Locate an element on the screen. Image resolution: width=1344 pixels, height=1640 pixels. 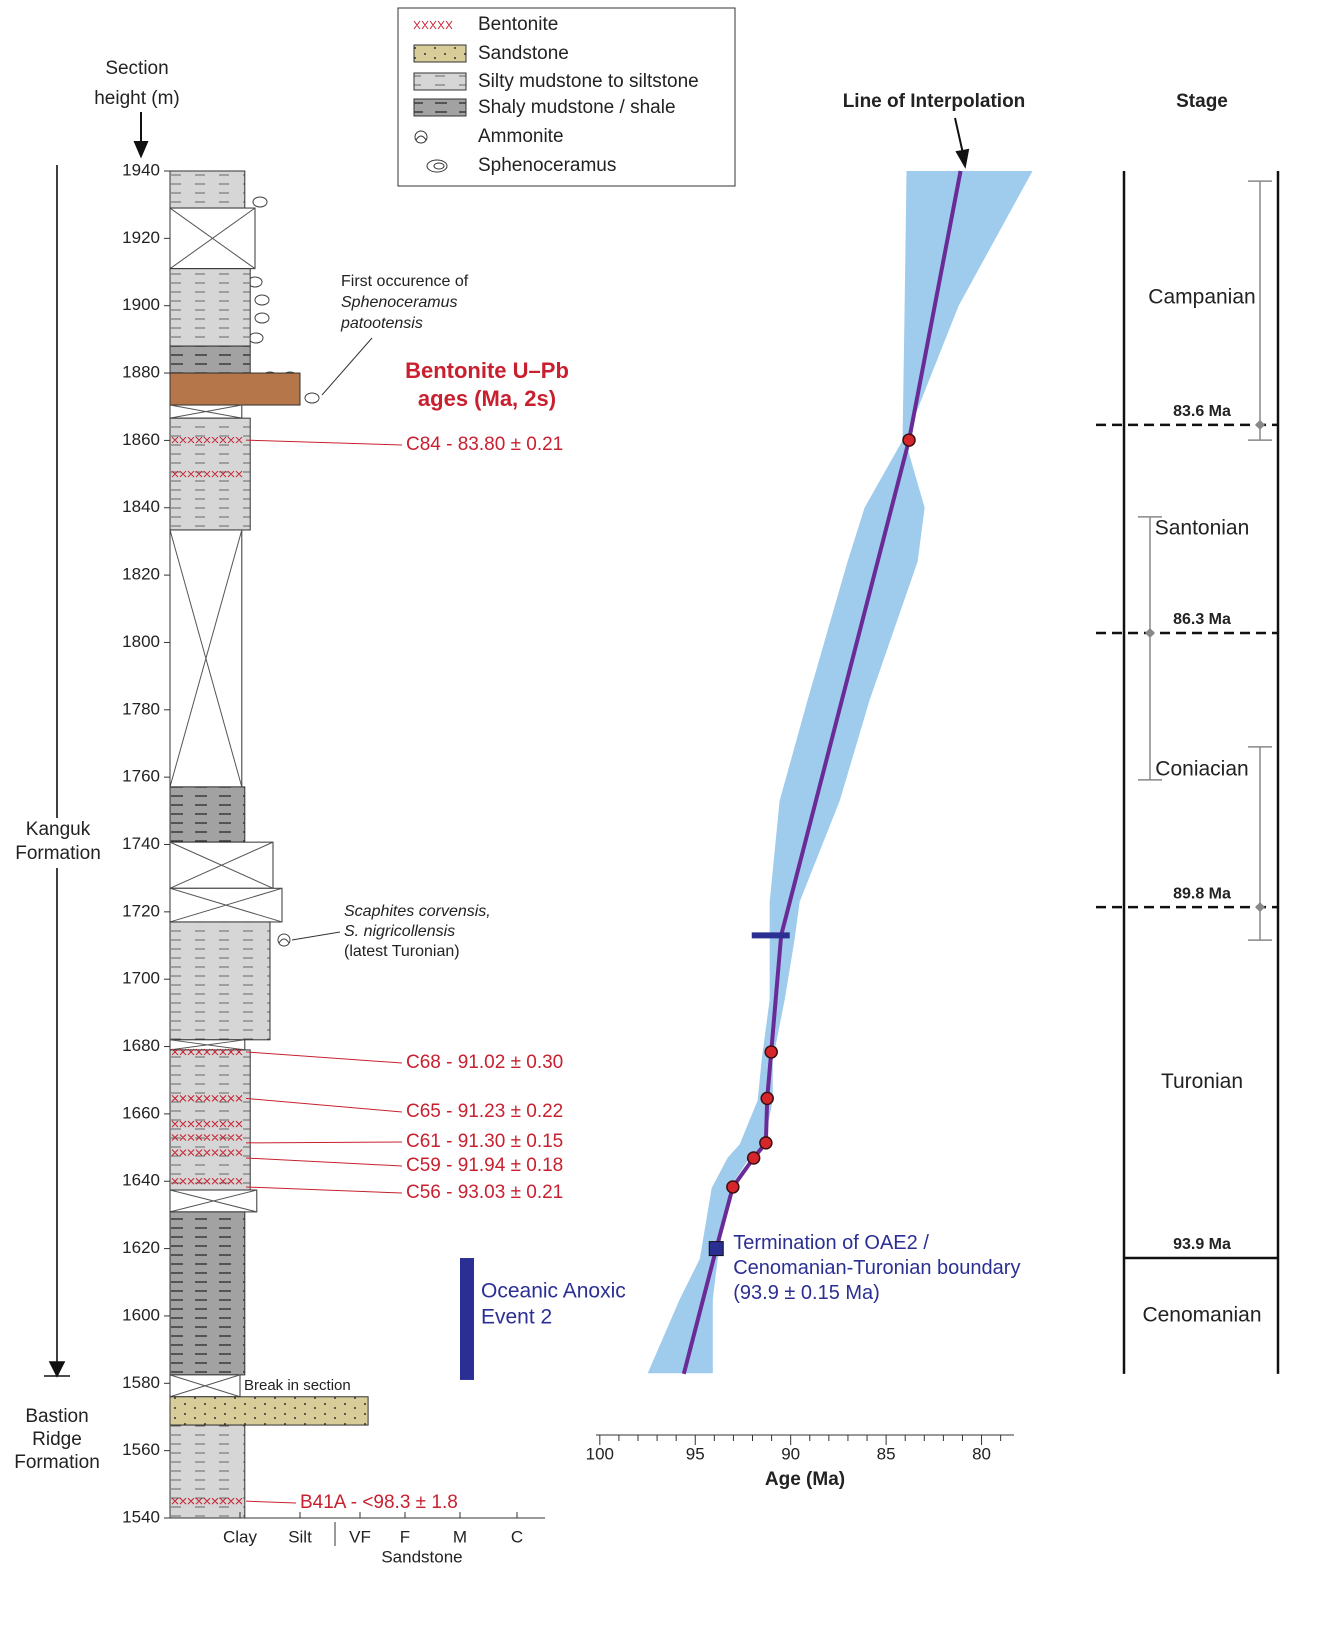
samples-title: Bentonite U–Pb is located at coordinates (487, 370).